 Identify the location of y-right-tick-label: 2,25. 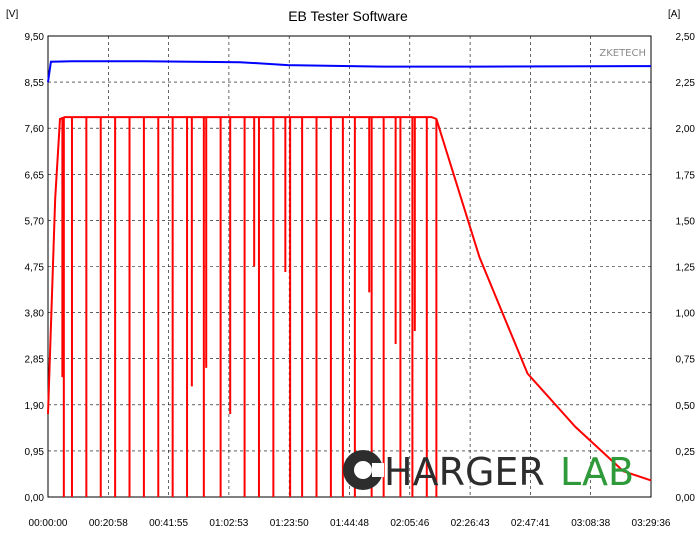
(686, 83).